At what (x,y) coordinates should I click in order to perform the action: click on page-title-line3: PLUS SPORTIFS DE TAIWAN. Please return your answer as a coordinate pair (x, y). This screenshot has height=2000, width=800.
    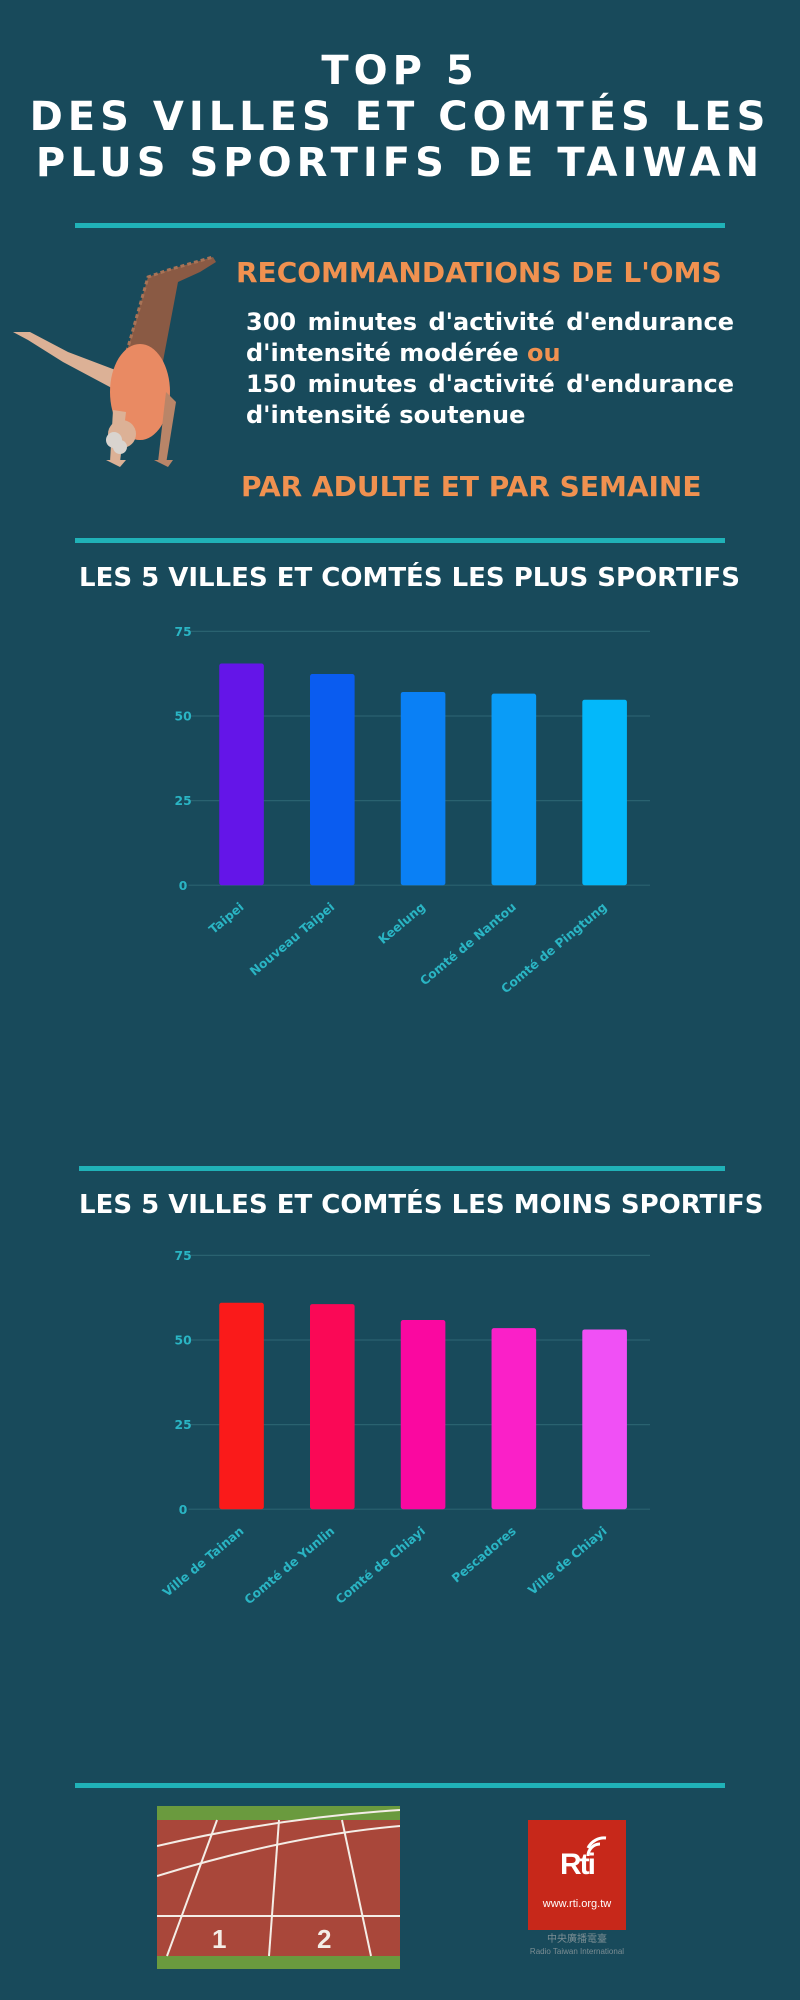
    Looking at the image, I should click on (400, 163).